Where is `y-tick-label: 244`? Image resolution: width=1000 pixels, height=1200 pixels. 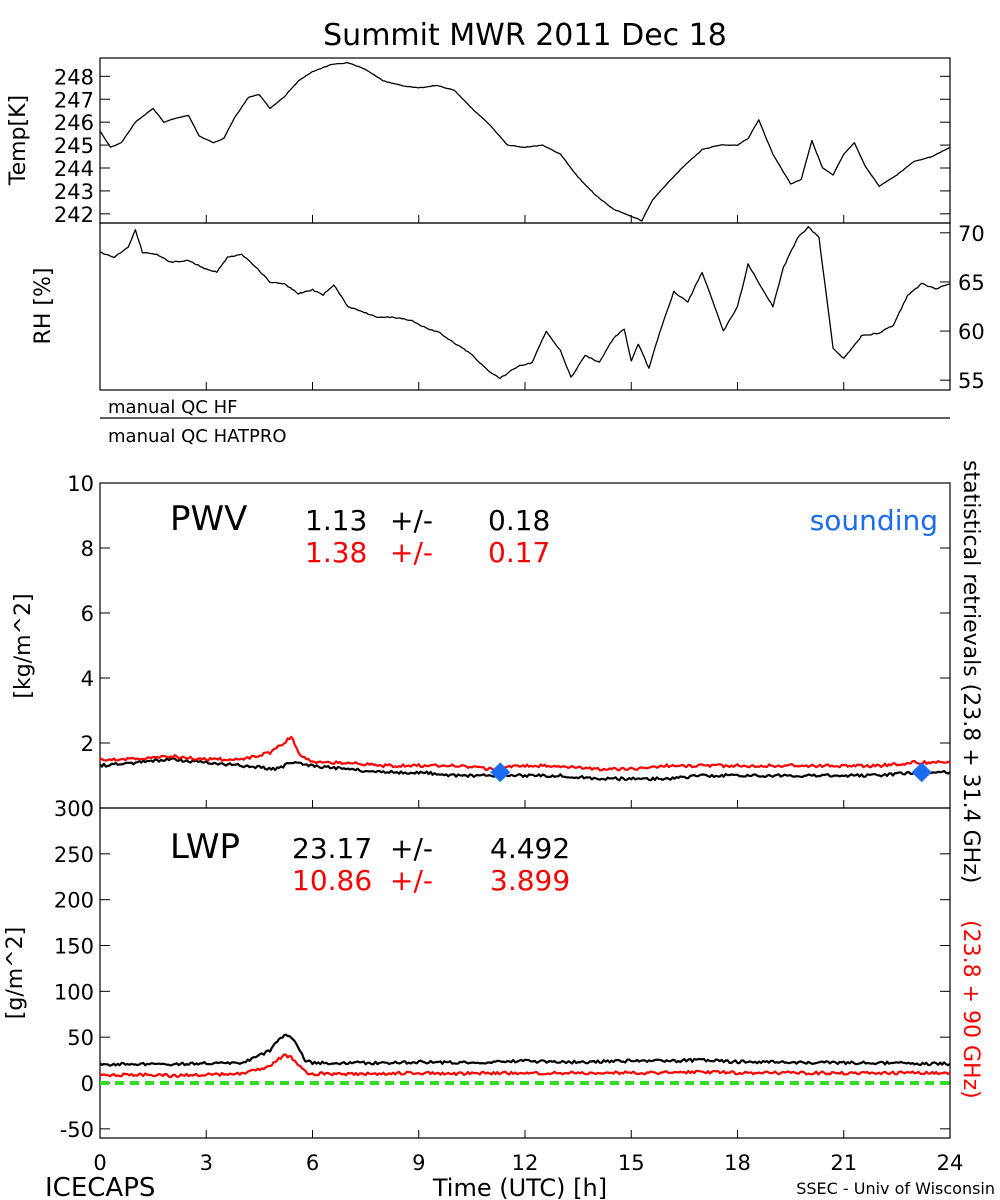 y-tick-label: 244 is located at coordinates (74, 169).